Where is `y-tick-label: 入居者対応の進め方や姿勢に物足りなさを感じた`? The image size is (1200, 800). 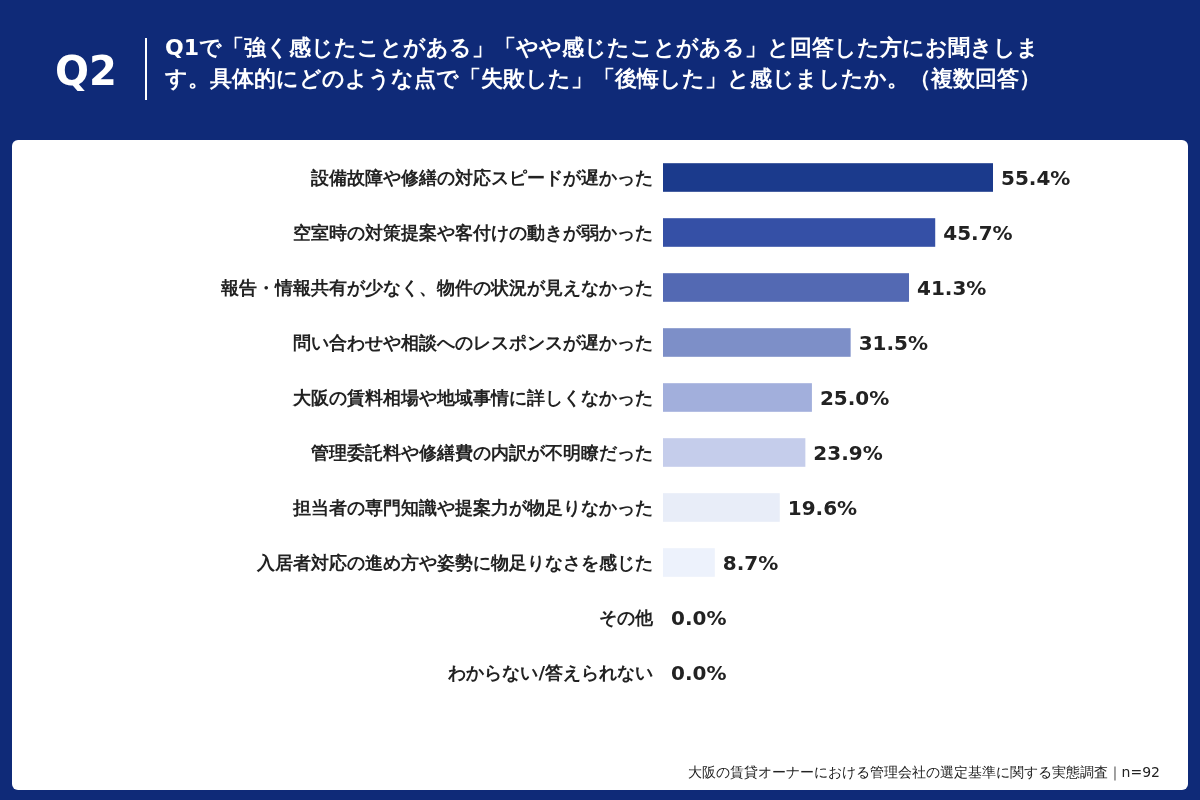
y-tick-label: 入居者対応の進め方や姿勢に物足りなさを感じた is located at coordinates (454, 562).